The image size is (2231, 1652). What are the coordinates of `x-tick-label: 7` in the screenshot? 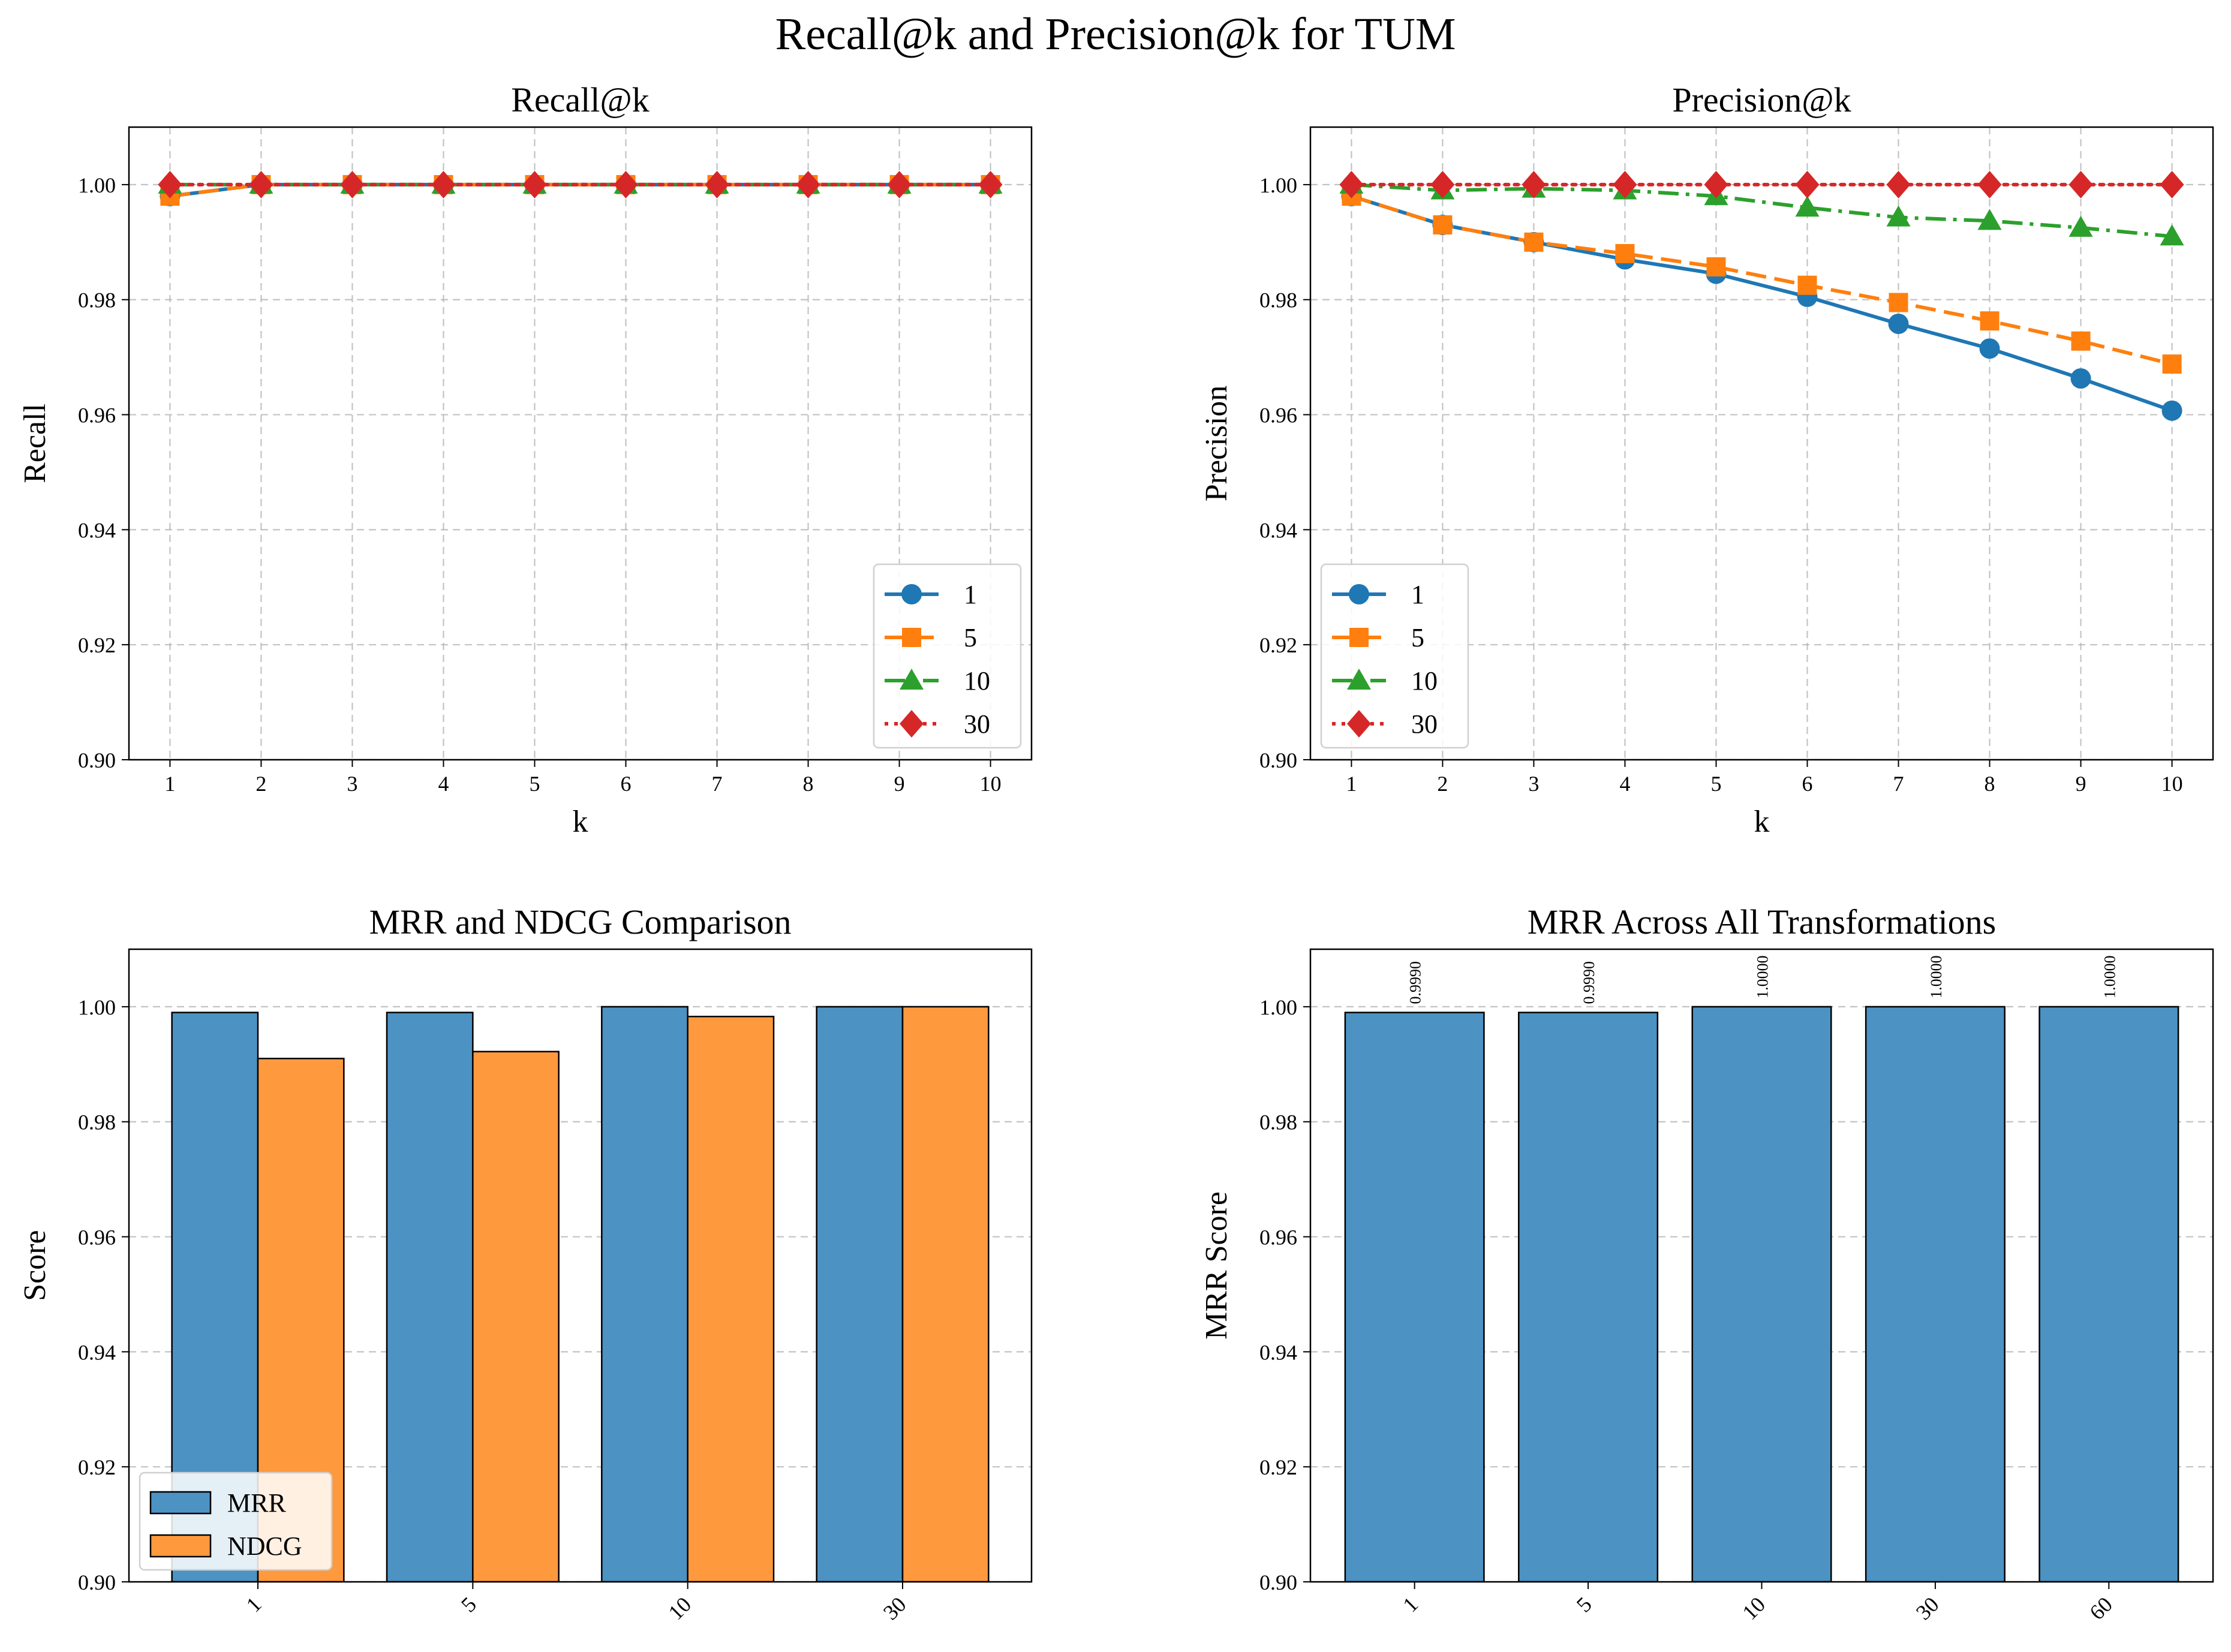 It's located at (1898, 784).